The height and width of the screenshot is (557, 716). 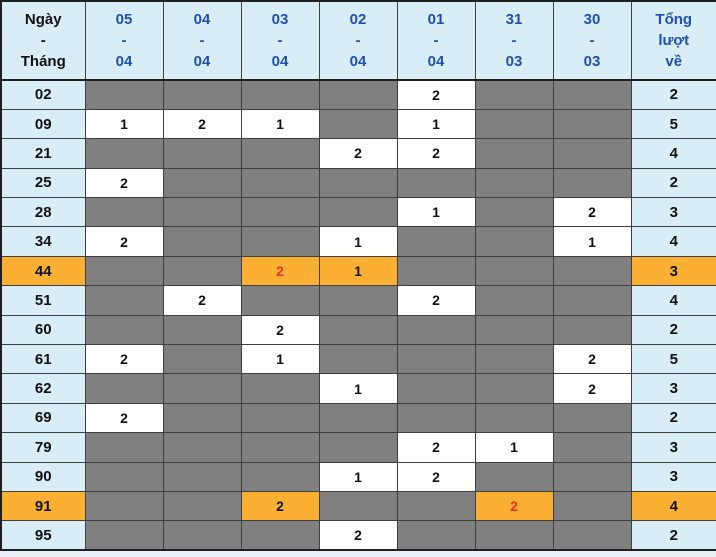 What do you see at coordinates (43, 359) in the screenshot?
I see `row-label-cell: 61` at bounding box center [43, 359].